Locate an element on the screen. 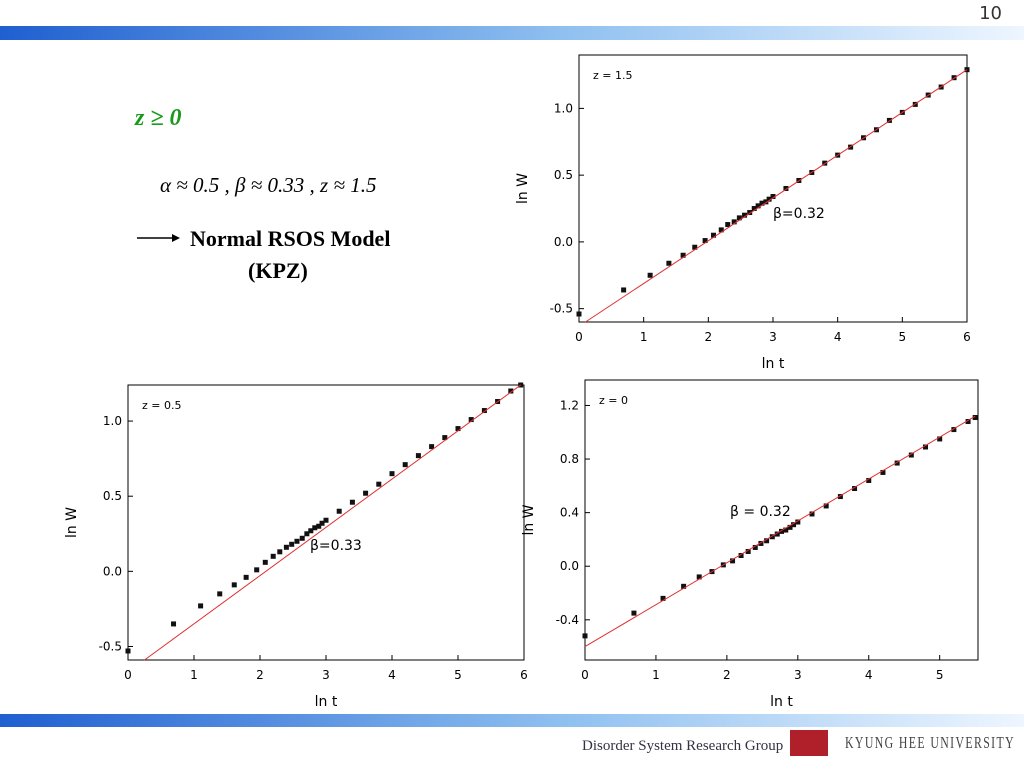 Image resolution: width=1024 pixels, height=768 pixels. page-number: 10 is located at coordinates (990, 13).